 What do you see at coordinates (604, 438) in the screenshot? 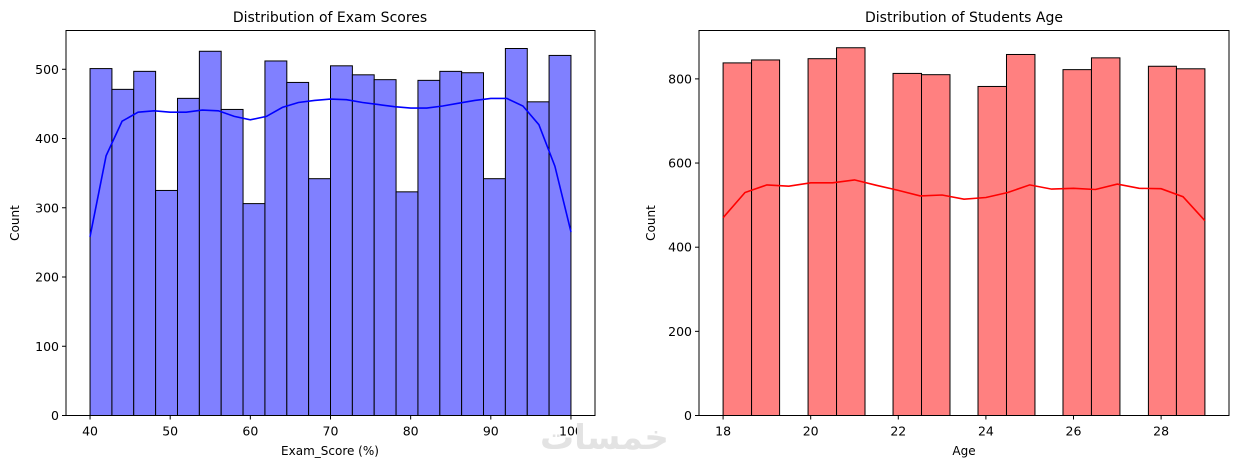
I see `watermark-logo: خمسات` at bounding box center [604, 438].